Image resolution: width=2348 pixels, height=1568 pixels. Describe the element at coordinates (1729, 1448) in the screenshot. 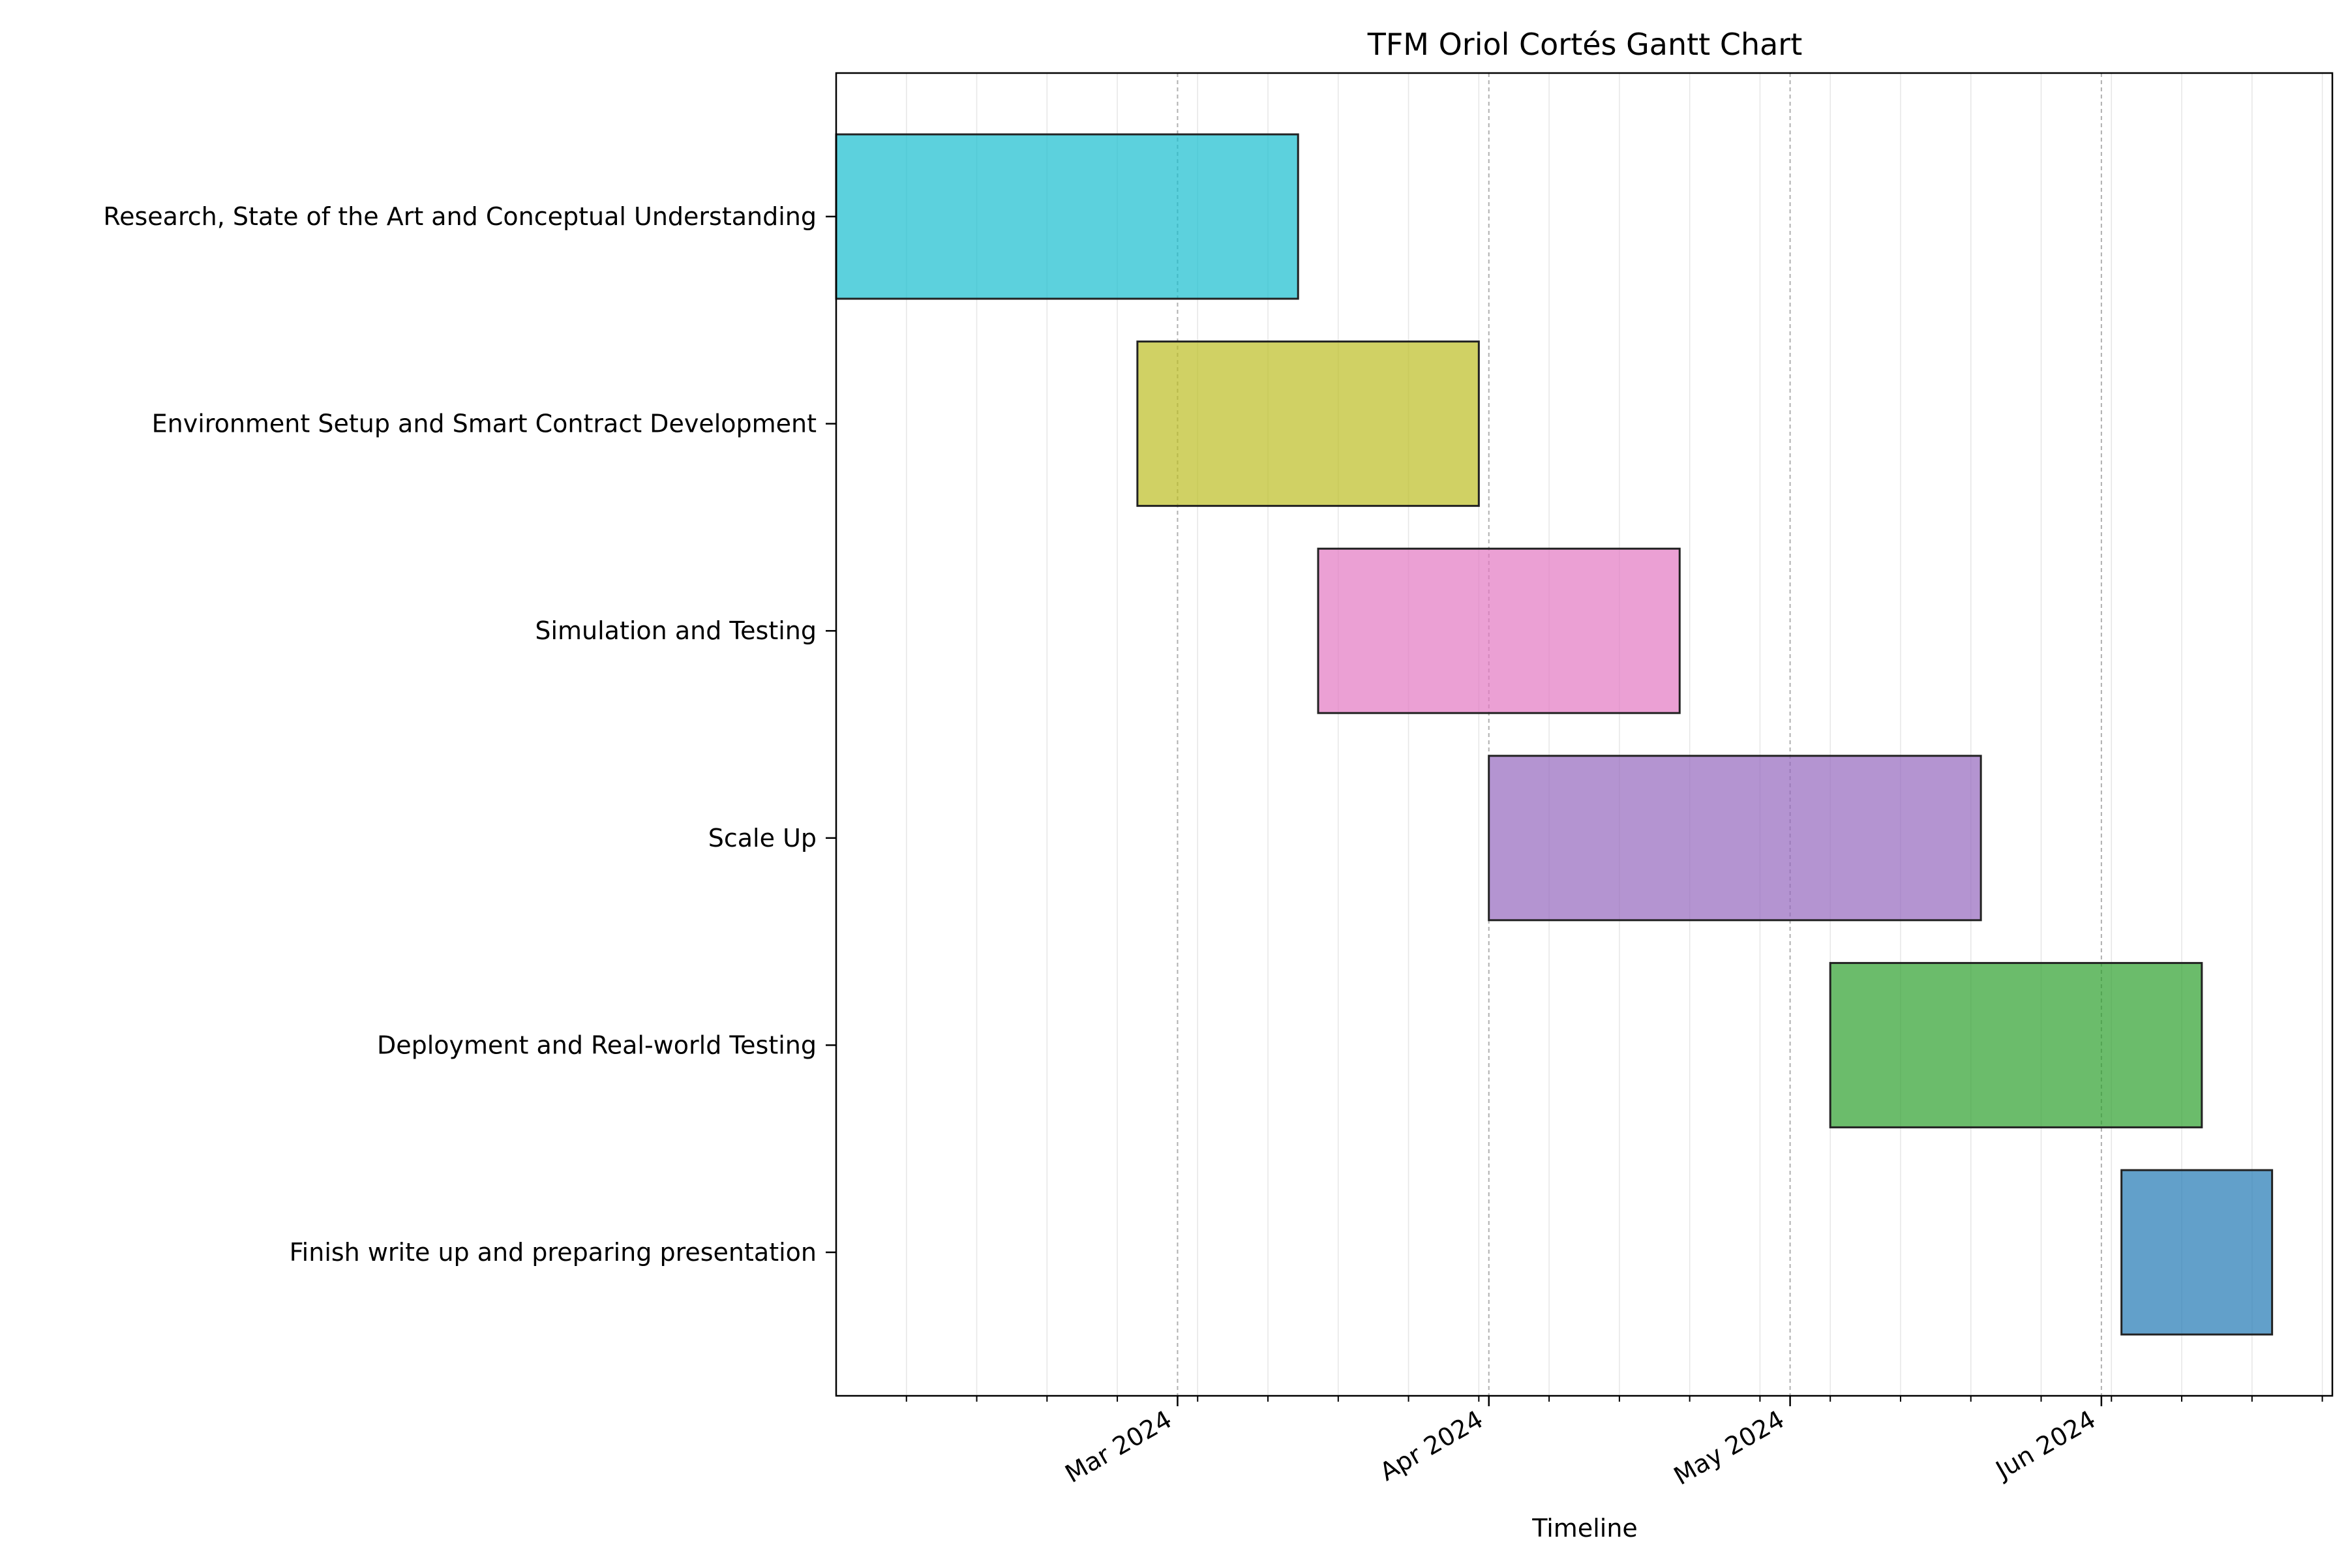

I see `x-tick-label: May 2024` at that location.